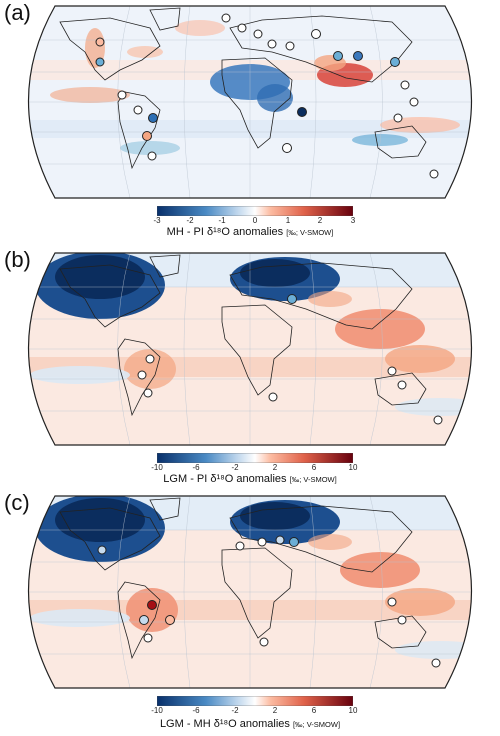 The width and height of the screenshot is (500, 736). What do you see at coordinates (225, 479) in the screenshot?
I see `colorbar-title-main: LGM - PI δ¹⁸O anomalies` at bounding box center [225, 479].